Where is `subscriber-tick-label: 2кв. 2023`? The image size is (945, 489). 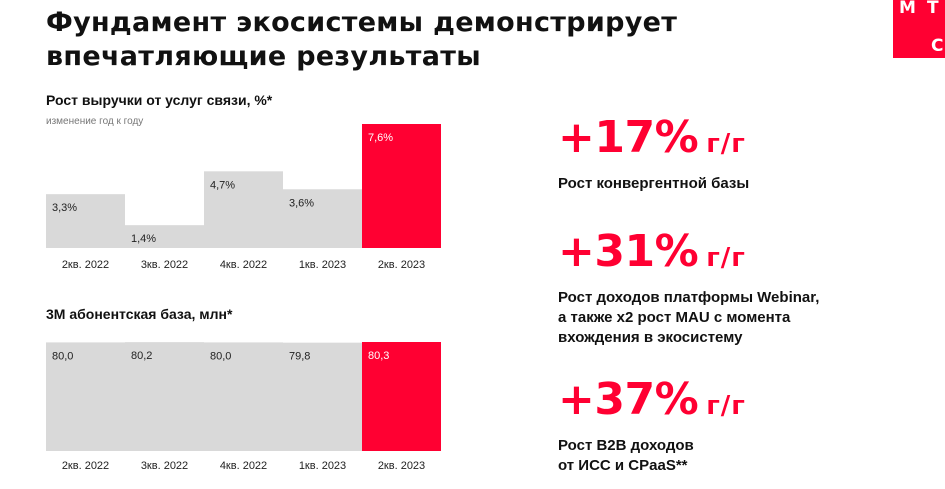 subscriber-tick-label: 2кв. 2023 is located at coordinates (401, 466).